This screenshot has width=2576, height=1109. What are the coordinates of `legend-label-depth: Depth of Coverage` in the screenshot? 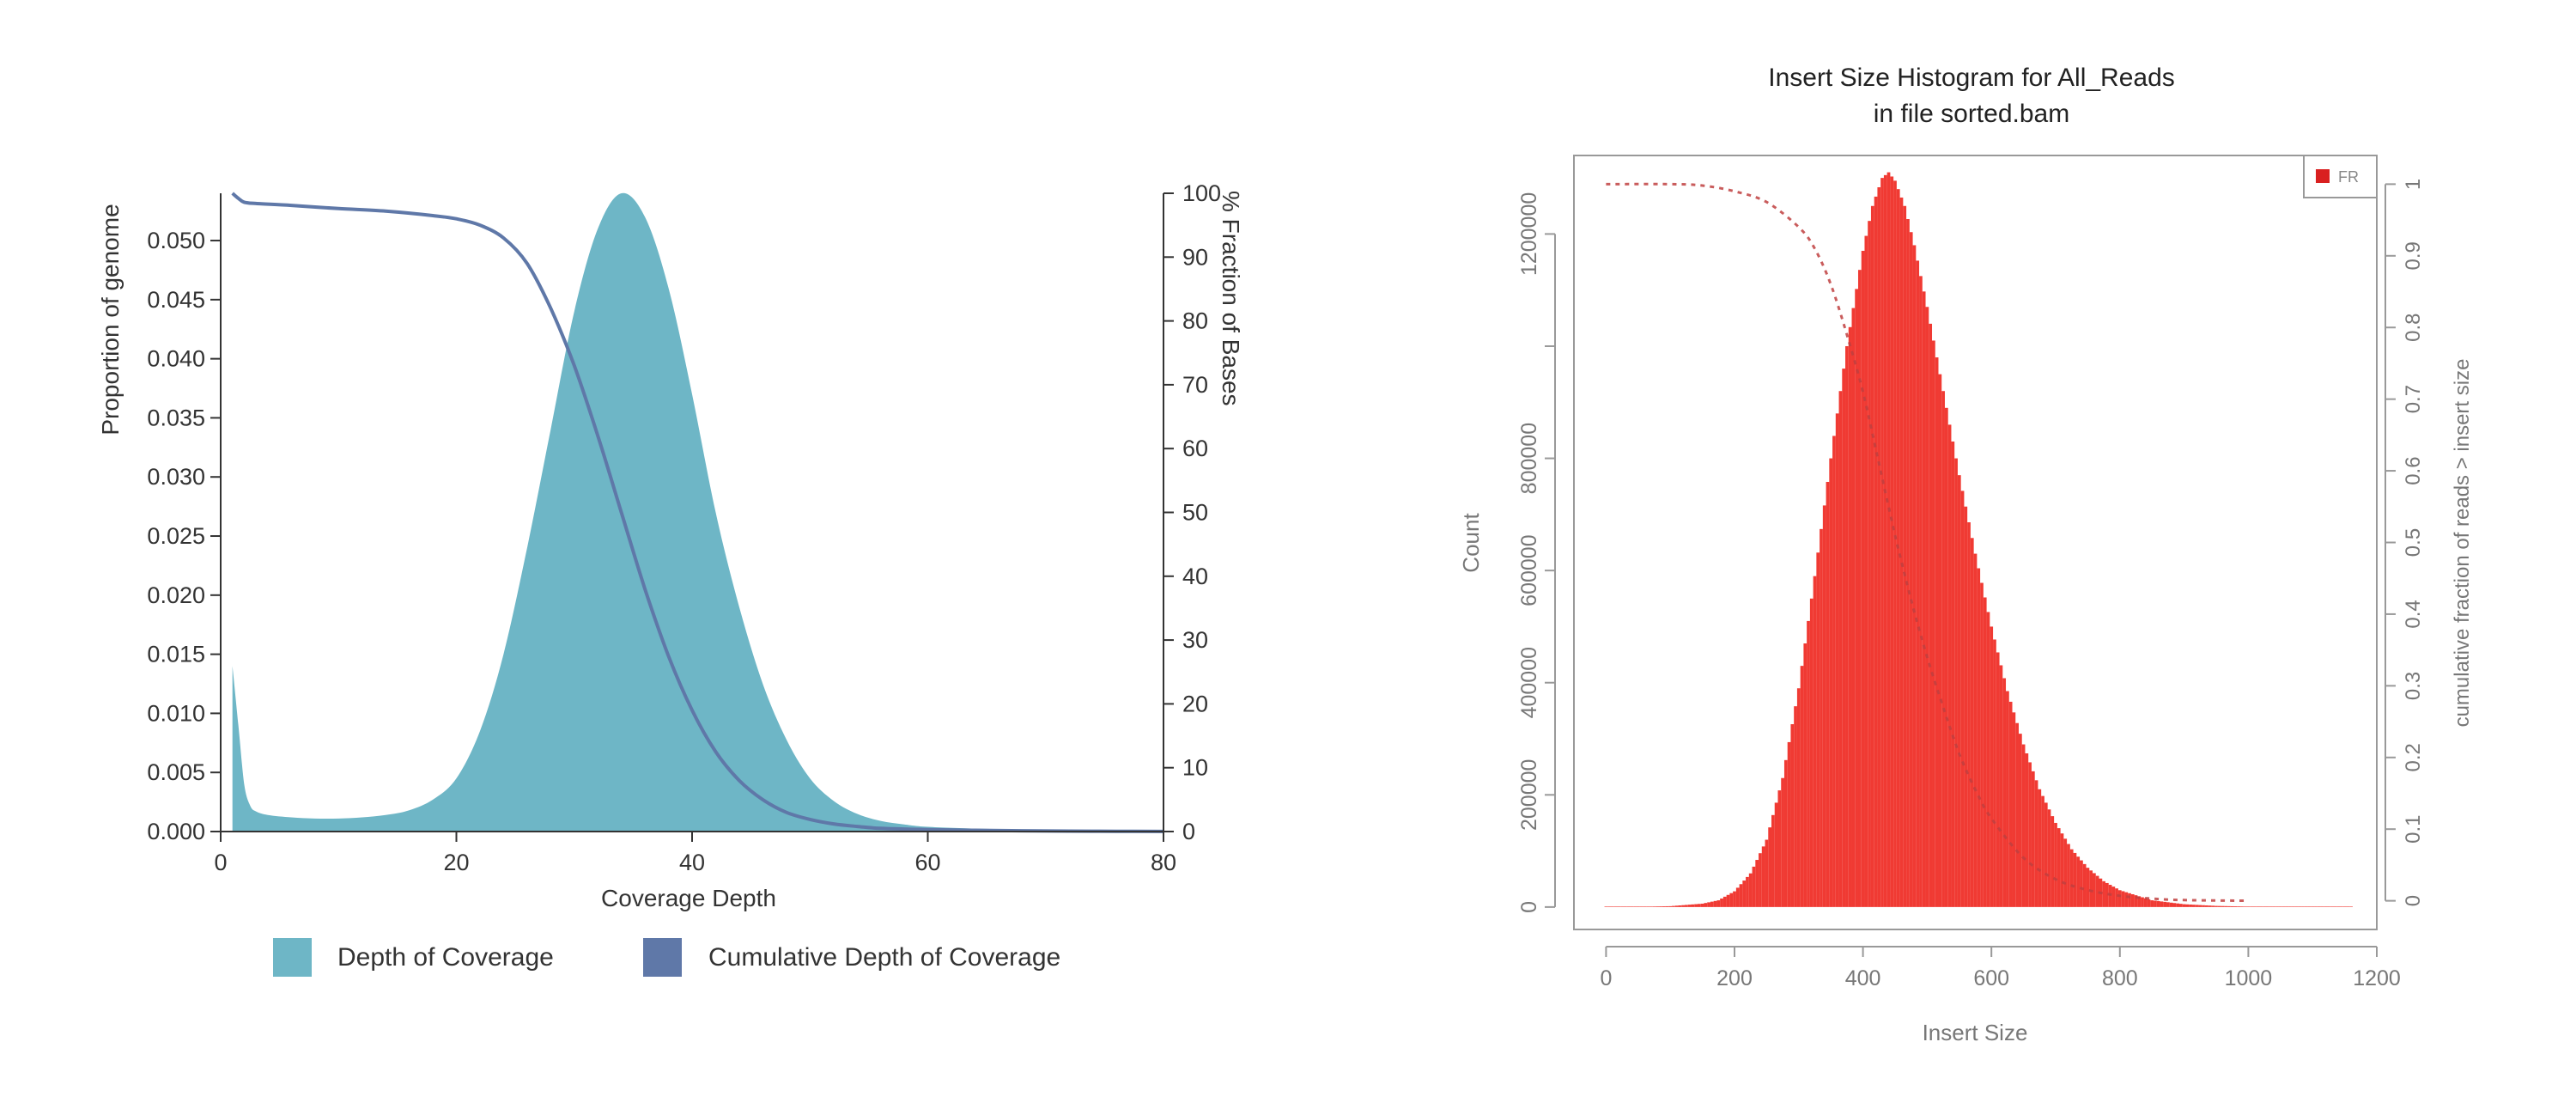 It's located at (446, 957).